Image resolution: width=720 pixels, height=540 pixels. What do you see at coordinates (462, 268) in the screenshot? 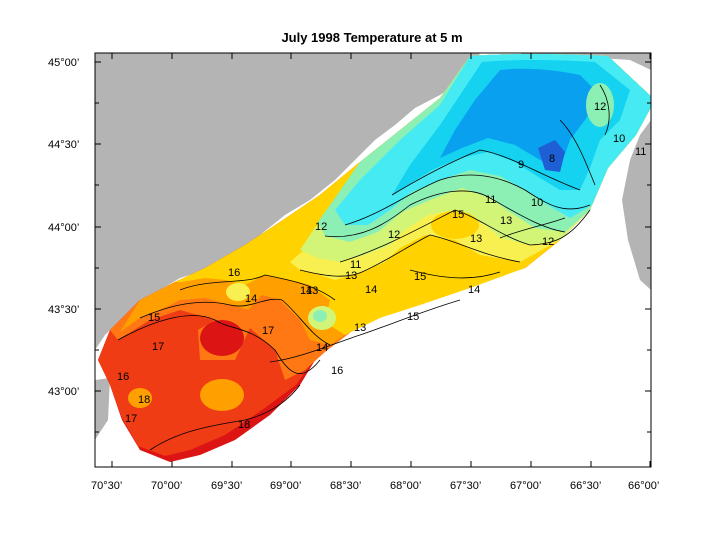
I see `warm-spot-15-center` at bounding box center [462, 268].